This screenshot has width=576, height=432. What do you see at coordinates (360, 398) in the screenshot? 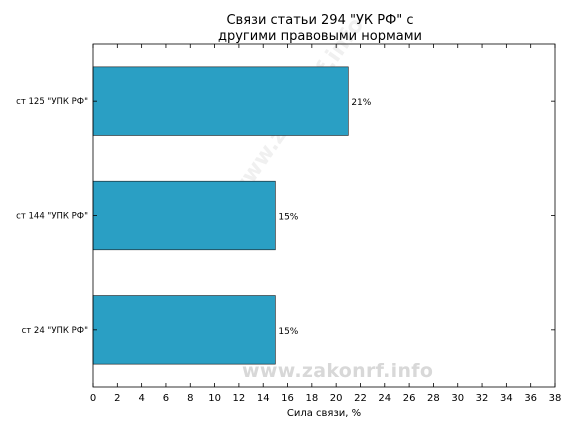
I see `x-tick-label: 22` at bounding box center [360, 398].